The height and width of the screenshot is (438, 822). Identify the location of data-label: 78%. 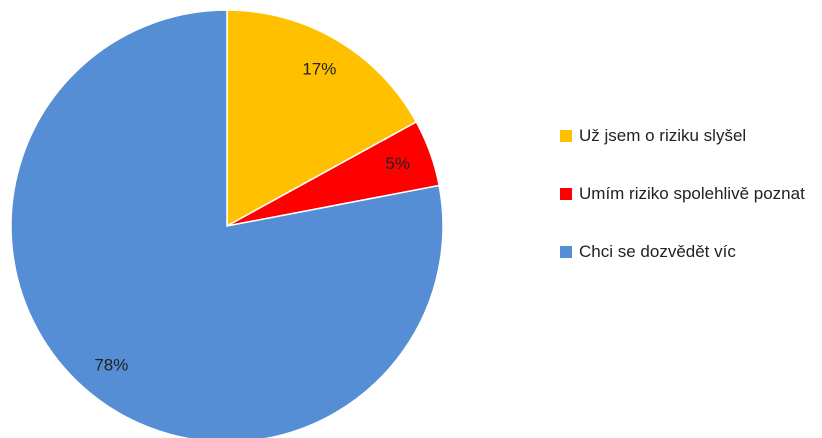
(111, 364).